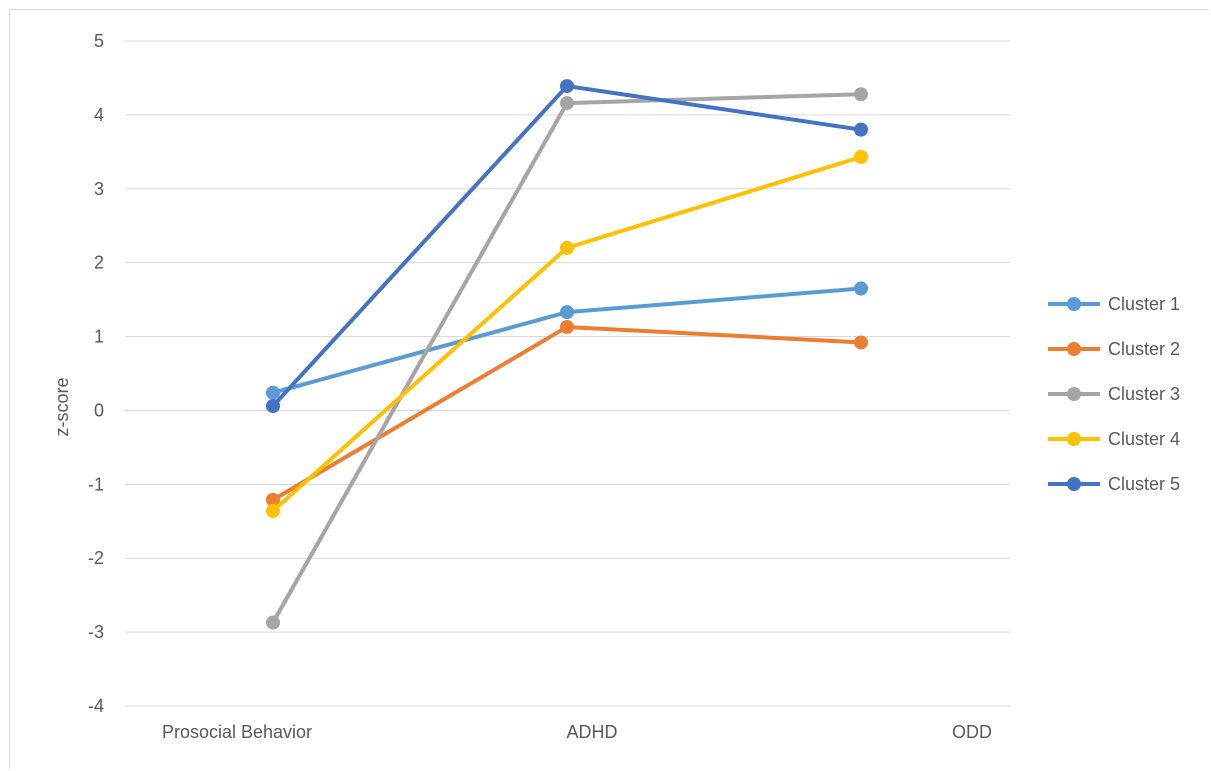 This screenshot has height=771, width=1211. Describe the element at coordinates (96, 632) in the screenshot. I see `y-tick-label: -3` at that location.